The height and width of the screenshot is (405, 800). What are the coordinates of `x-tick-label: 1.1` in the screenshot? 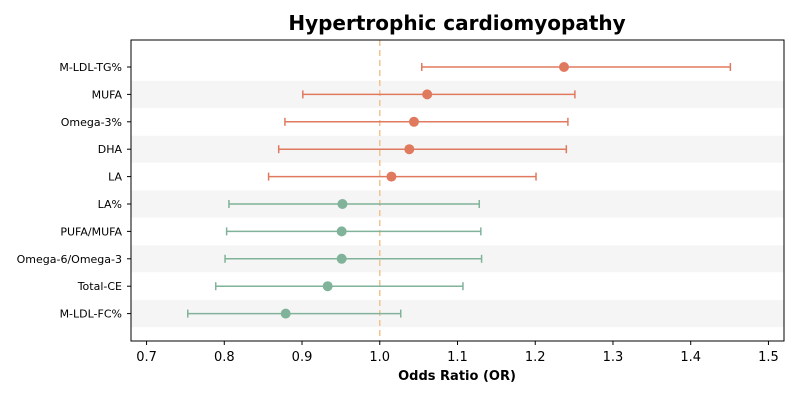 It's located at (457, 357).